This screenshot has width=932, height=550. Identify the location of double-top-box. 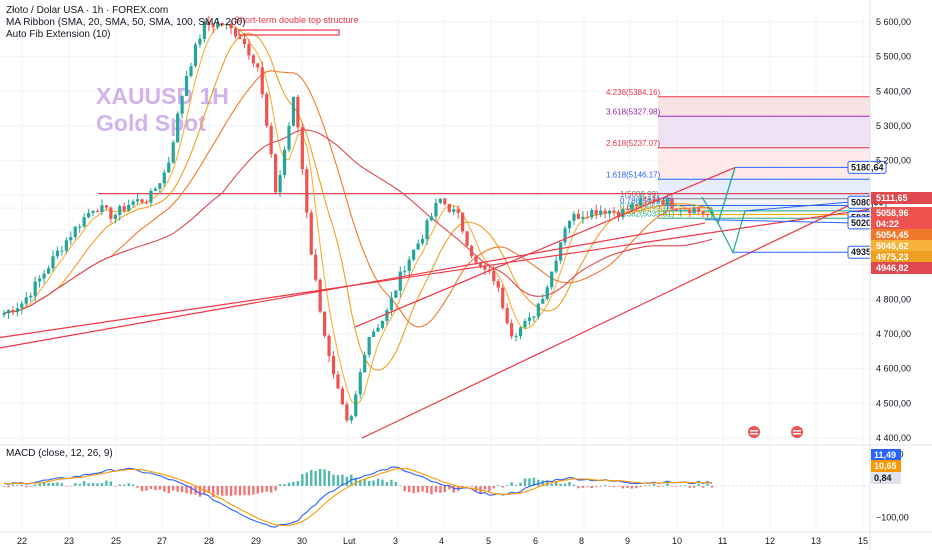
(289, 32).